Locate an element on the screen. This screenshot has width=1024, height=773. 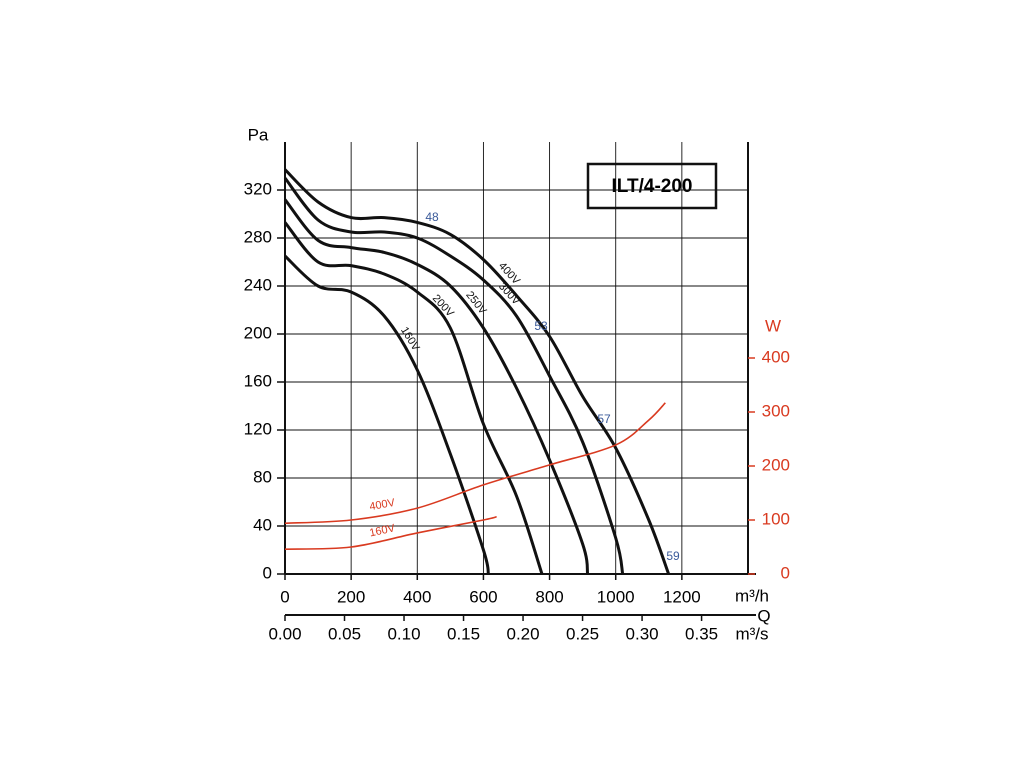
annotation: 59 is located at coordinates (673, 556).